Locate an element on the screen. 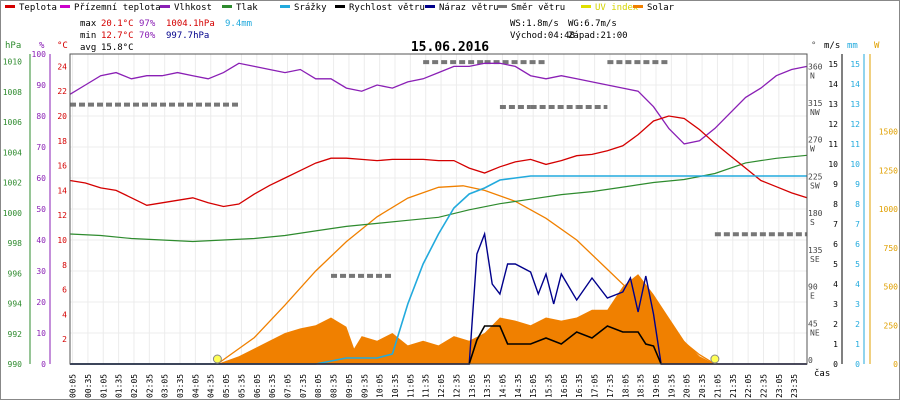 The width and height of the screenshot is (900, 400). mm-tick: 7 is located at coordinates (857, 224).